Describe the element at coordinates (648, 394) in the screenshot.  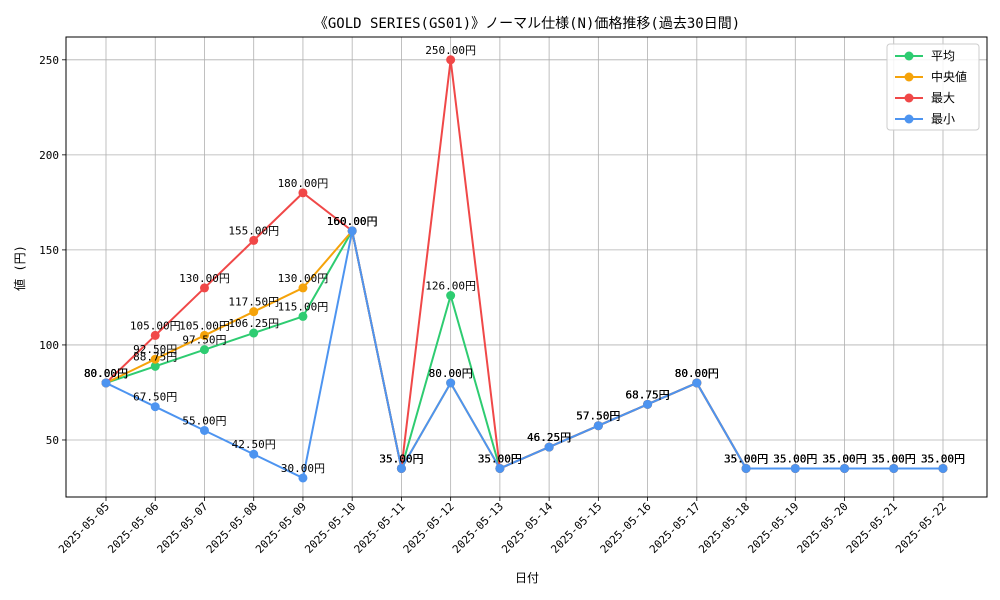
I see `data-label: 68.75円` at that location.